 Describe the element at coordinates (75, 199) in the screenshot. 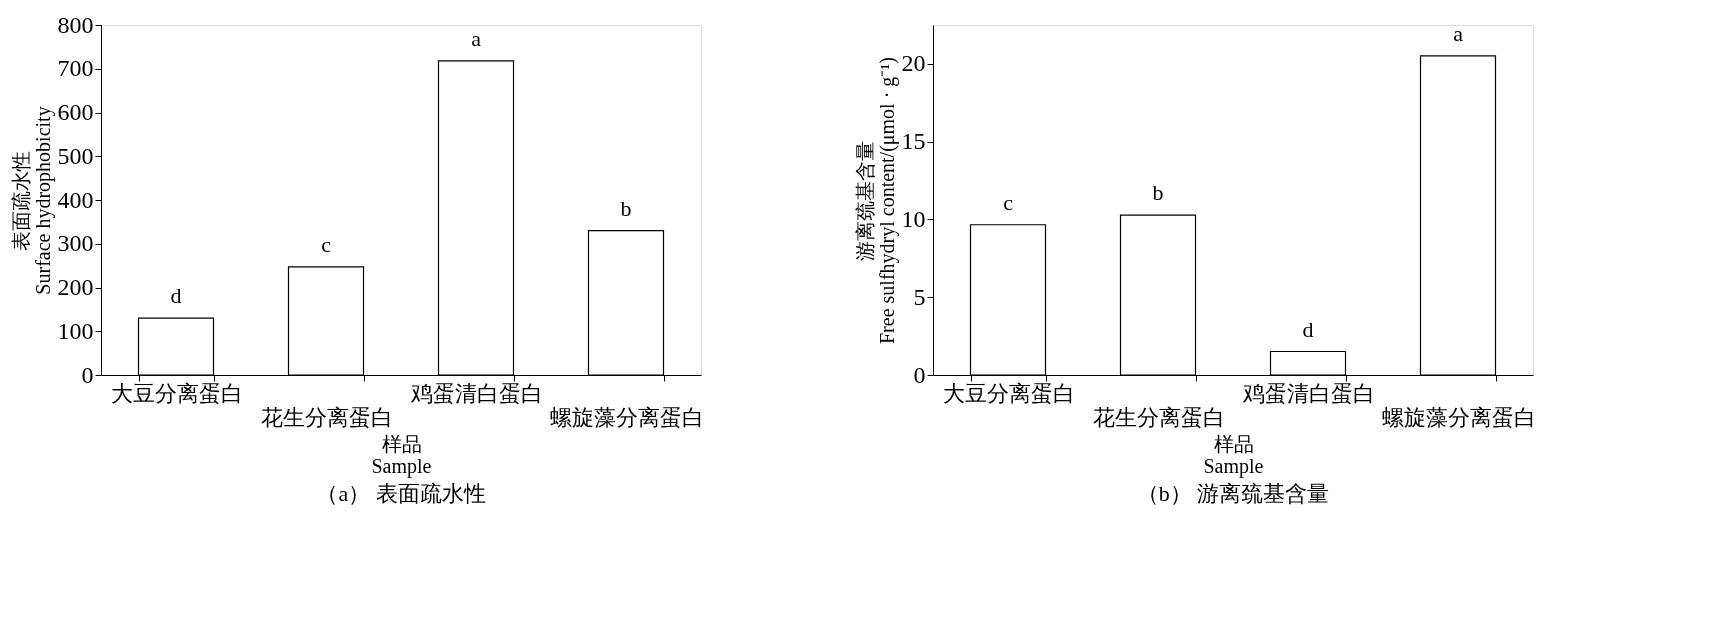

I see `y-tick-label: 400` at that location.